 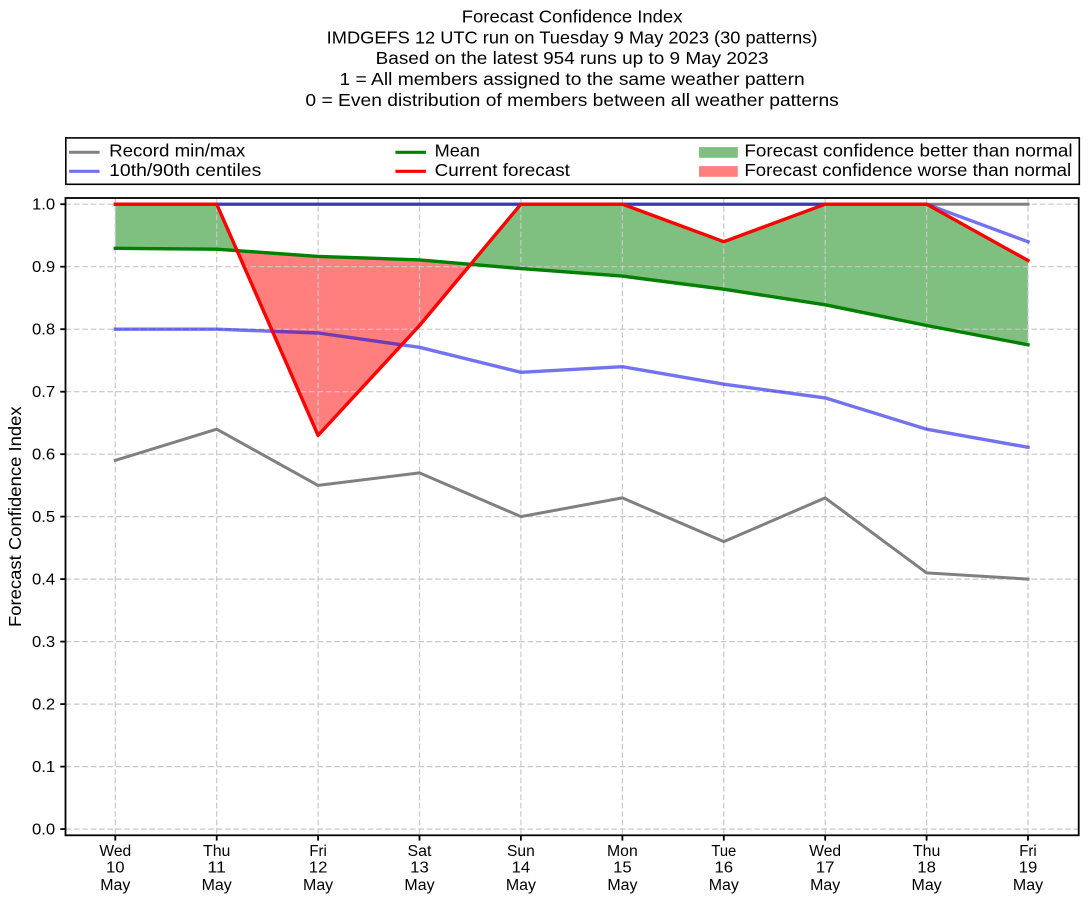 What do you see at coordinates (43, 392) in the screenshot?
I see `svg-text: 0.7` at bounding box center [43, 392].